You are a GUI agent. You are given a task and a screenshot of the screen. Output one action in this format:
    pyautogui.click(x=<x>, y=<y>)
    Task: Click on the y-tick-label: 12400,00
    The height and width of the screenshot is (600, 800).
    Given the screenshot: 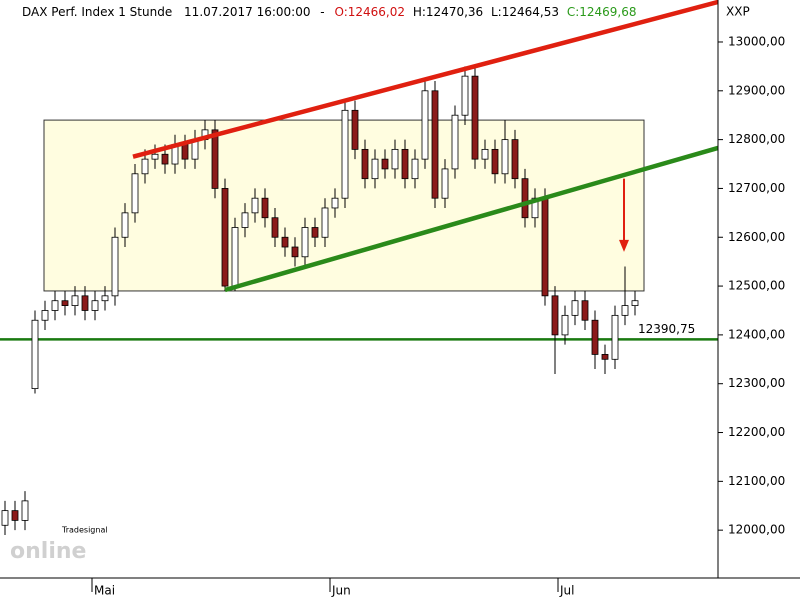 What is the action you would take?
    pyautogui.click(x=756, y=334)
    